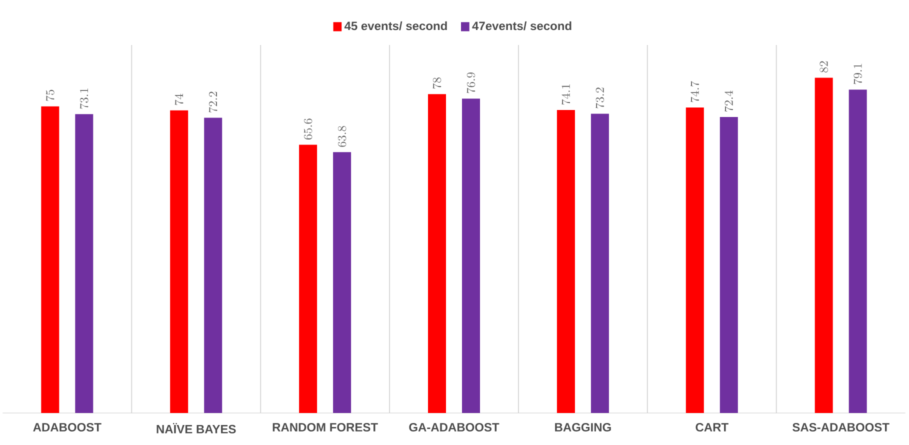 The width and height of the screenshot is (909, 445). I want to click on x-tick-label: GA-ADABOOST, so click(454, 427).